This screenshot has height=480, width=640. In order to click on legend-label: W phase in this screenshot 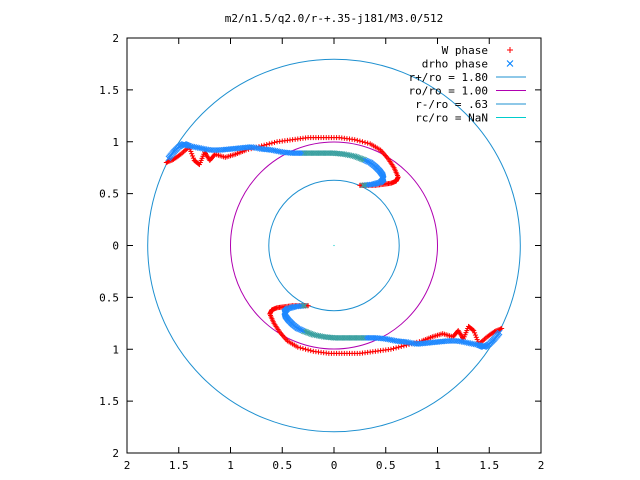, I will do `click(465, 50)`.